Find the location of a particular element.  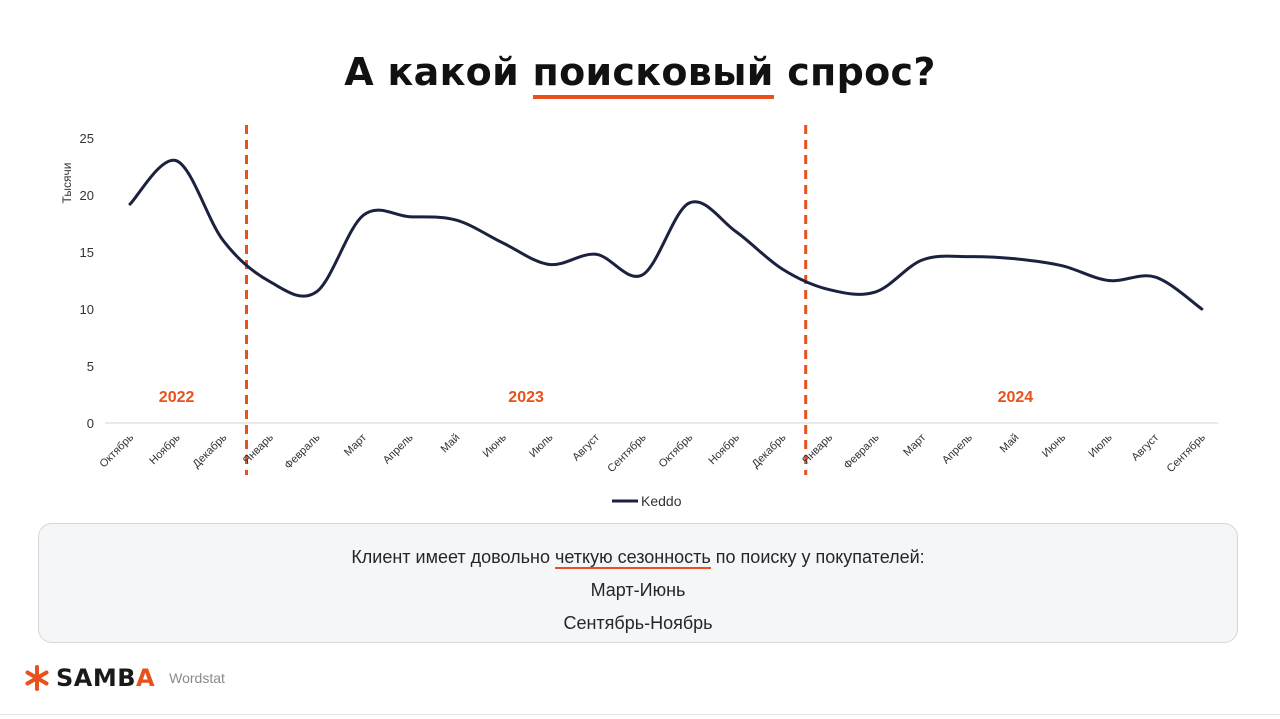

samba-logo: SAMBA Wordstat is located at coordinates (124, 678).